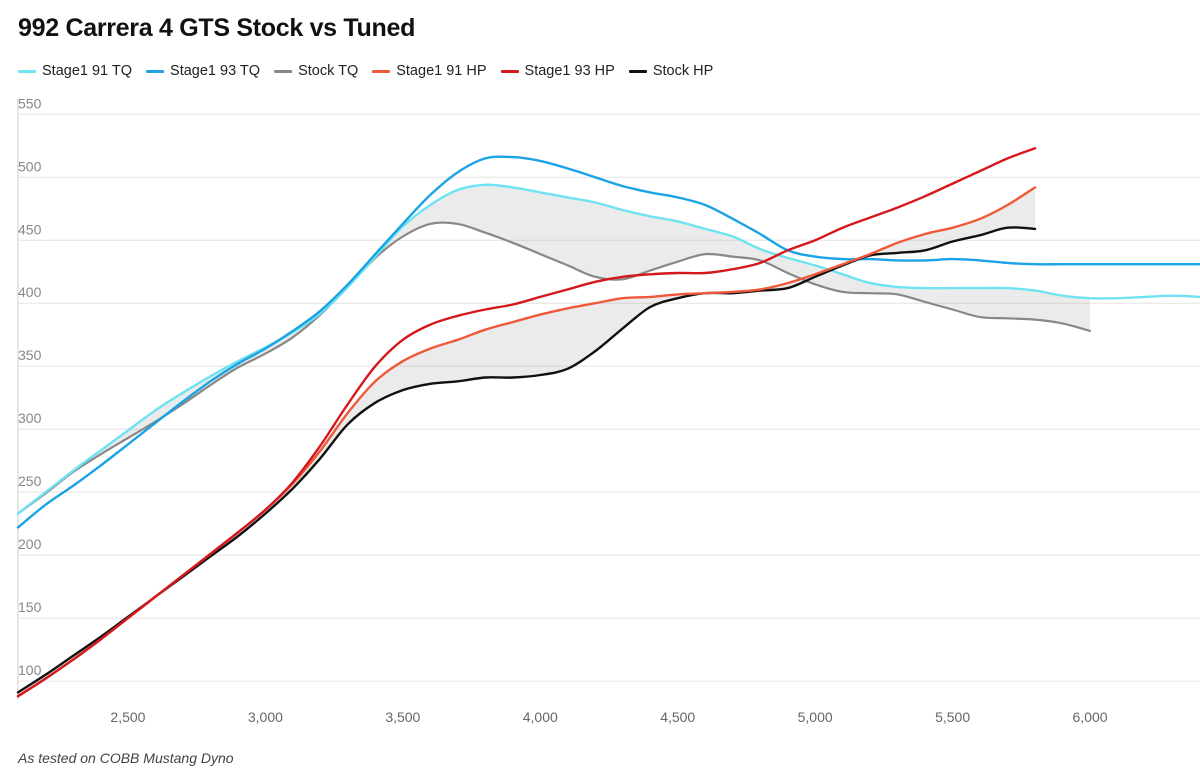 This screenshot has height=770, width=1200. Describe the element at coordinates (283, 71) in the screenshot. I see `legend-swatch-stock-tq` at that location.